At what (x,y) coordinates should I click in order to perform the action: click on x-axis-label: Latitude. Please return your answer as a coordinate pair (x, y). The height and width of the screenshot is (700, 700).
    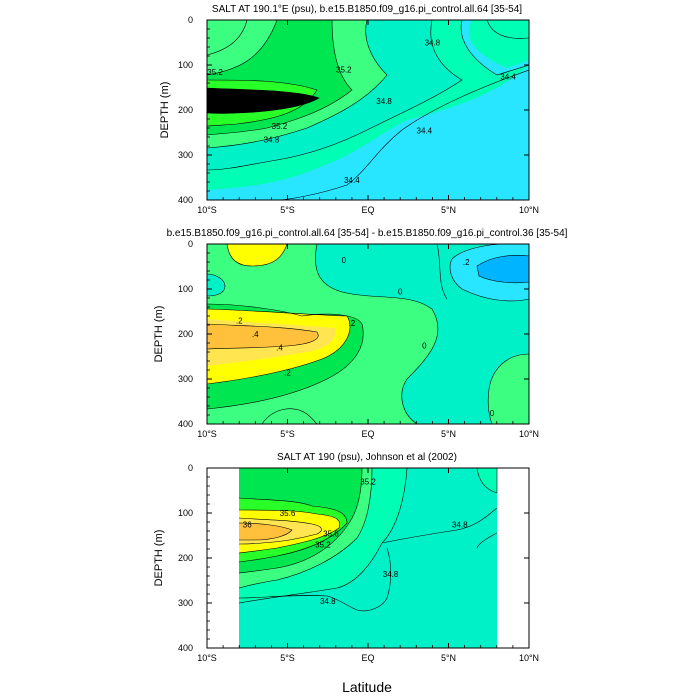
    Looking at the image, I should click on (367, 687).